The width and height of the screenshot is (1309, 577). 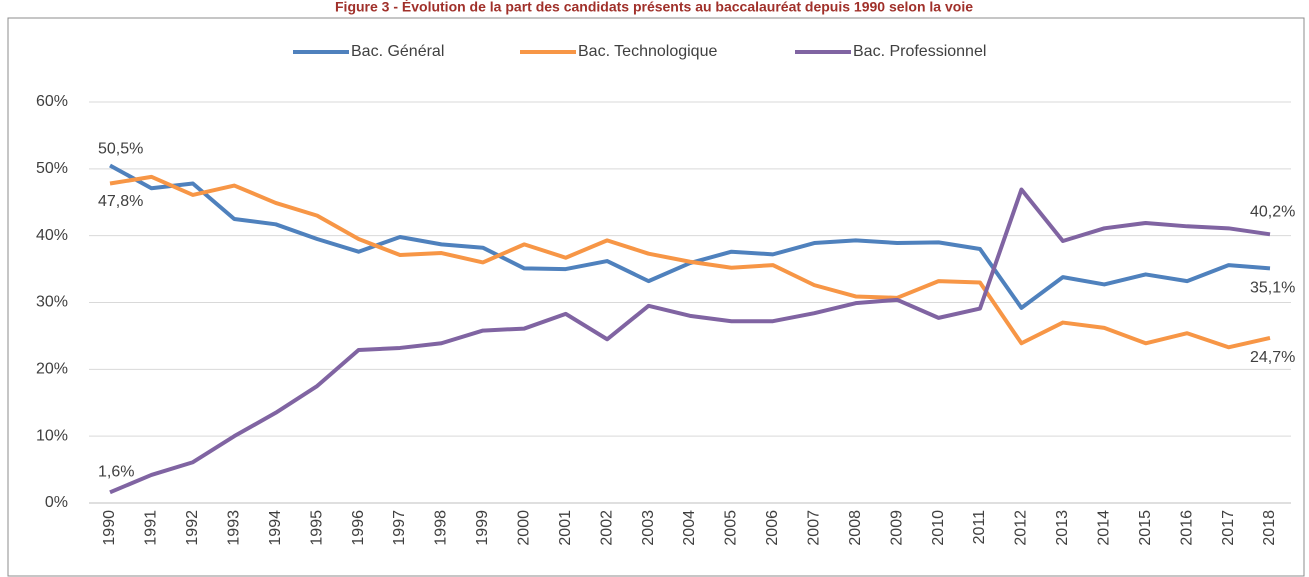 What do you see at coordinates (192, 528) in the screenshot?
I see `x-tick-label: 1992` at bounding box center [192, 528].